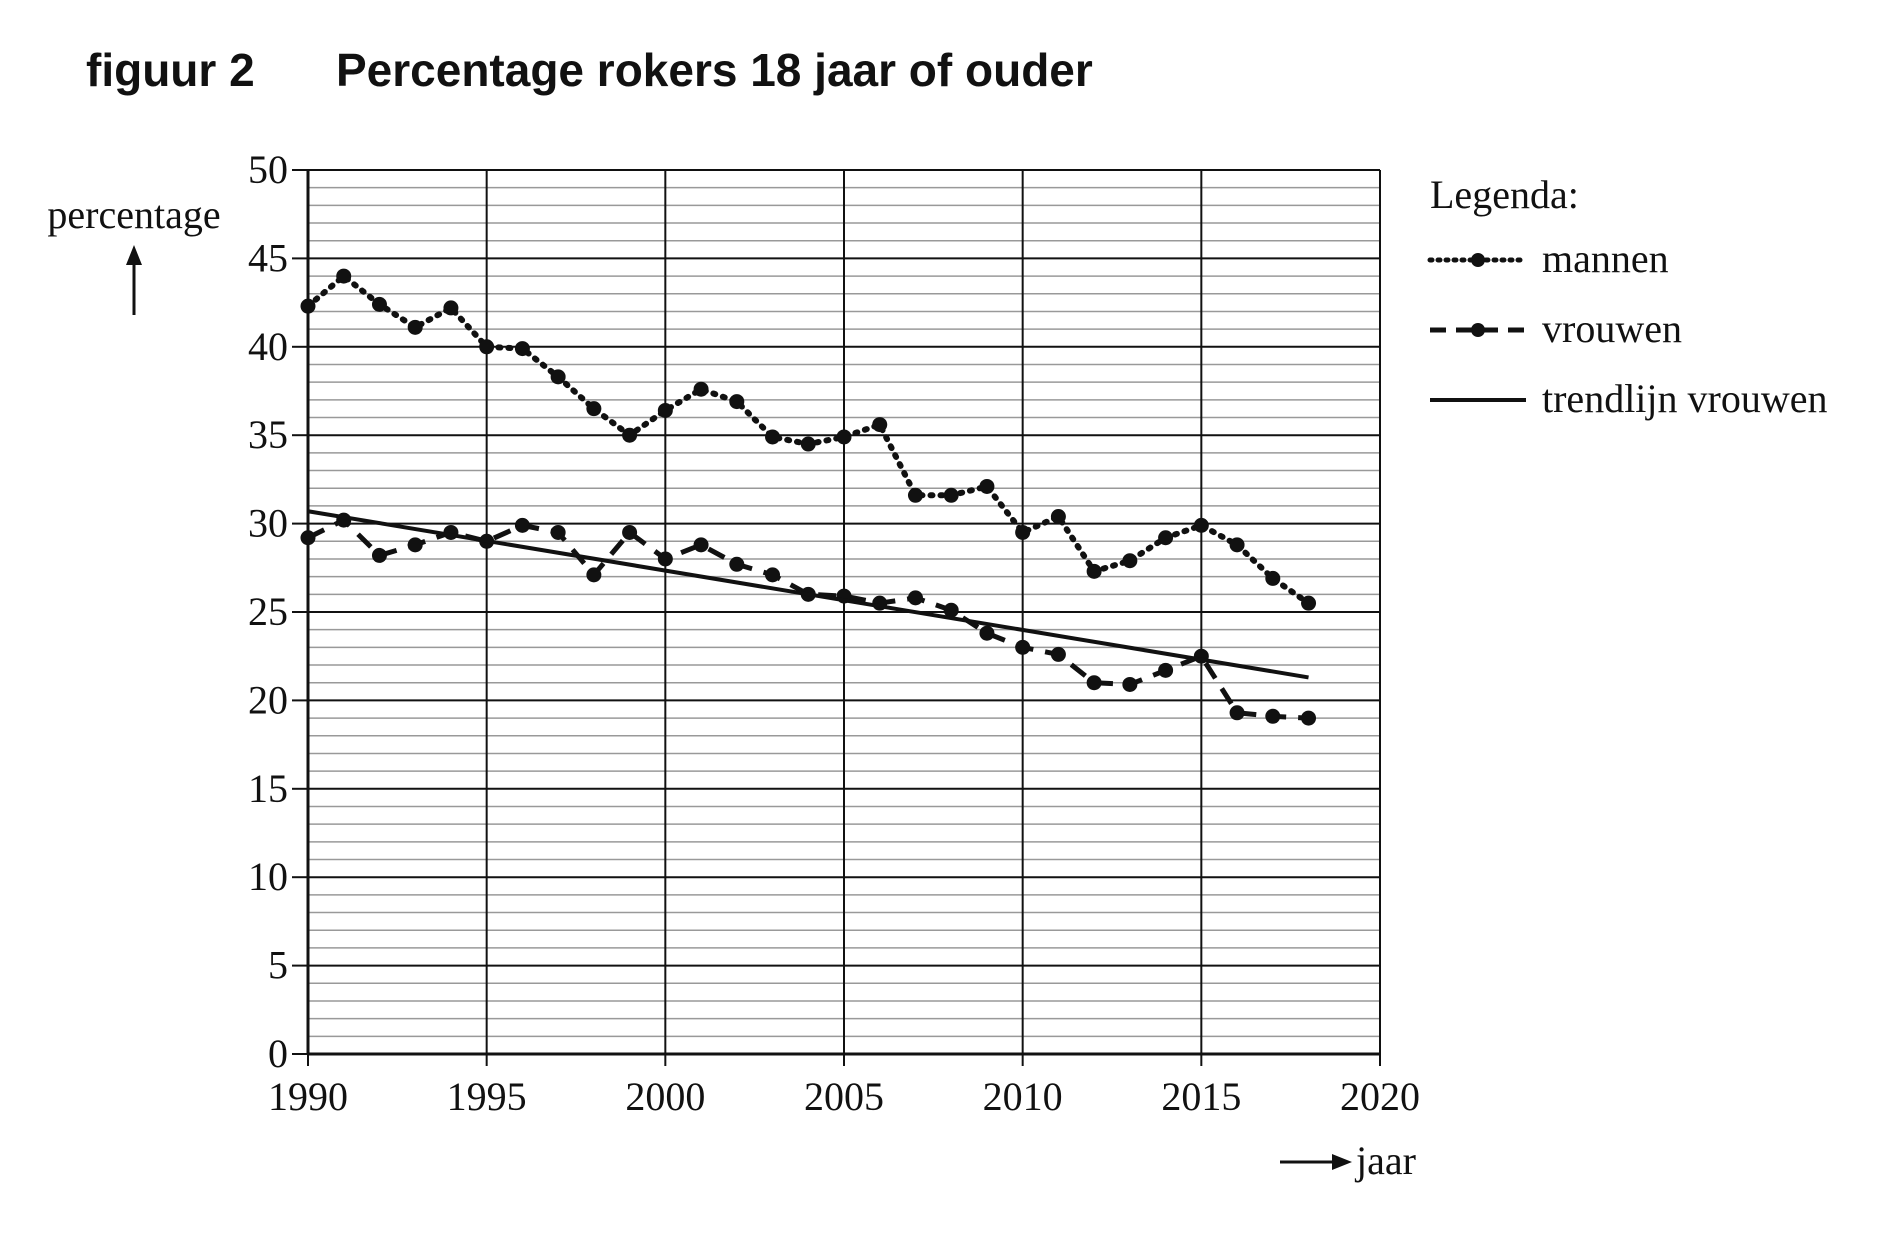  I want to click on x-tick-label: 1995, so click(487, 1096).